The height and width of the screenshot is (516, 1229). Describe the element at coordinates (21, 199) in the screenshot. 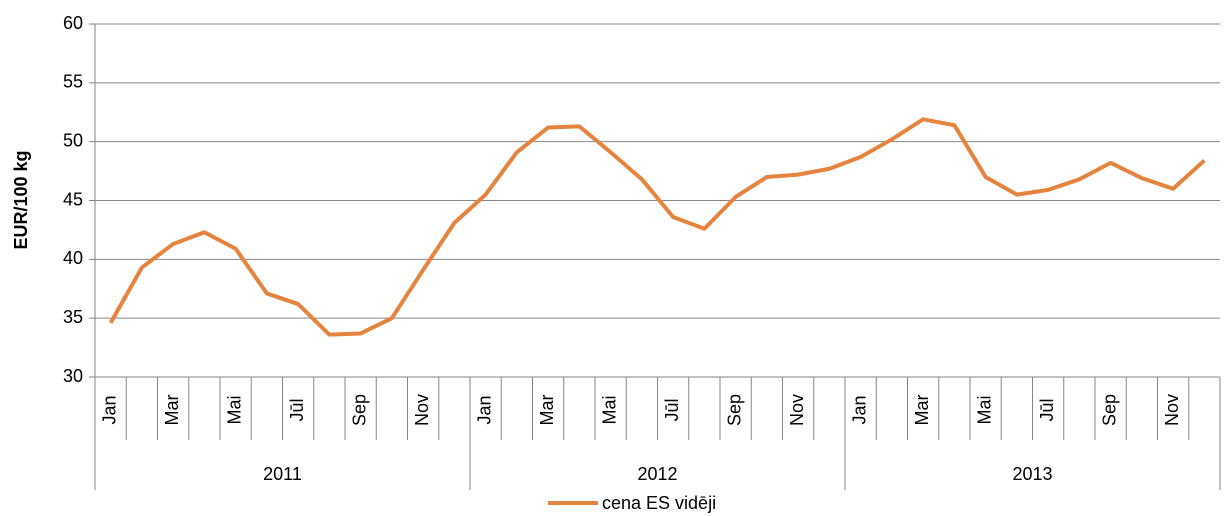

I see `y-axis-label: EUR/100 kg` at that location.